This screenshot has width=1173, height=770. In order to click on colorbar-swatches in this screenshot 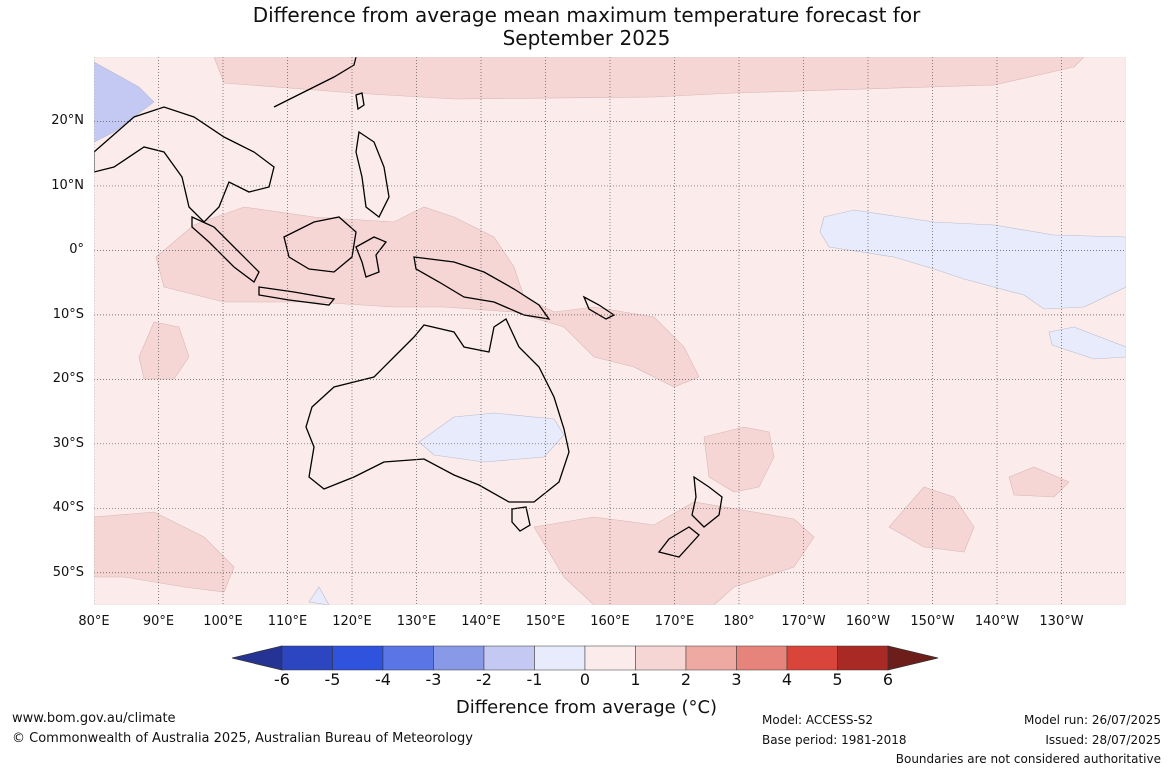, I will do `click(585, 658)`.